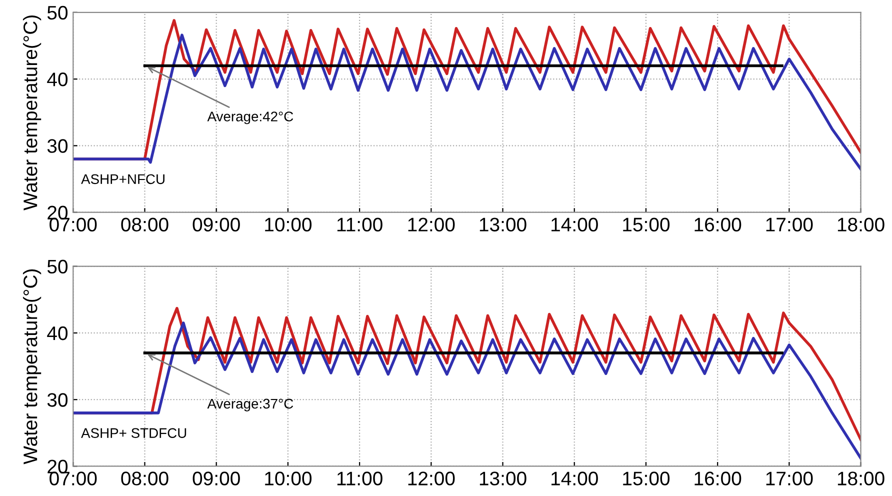  Describe the element at coordinates (133, 433) in the screenshot. I see `annotation: ASHP+ STDFCU` at that location.